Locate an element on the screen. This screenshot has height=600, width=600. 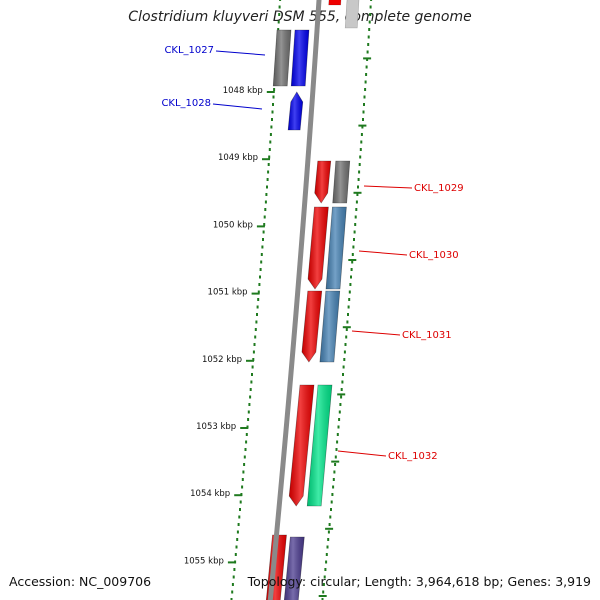
gene-label-CKL_1029: CKL_1029 is located at coordinates (413, 188).